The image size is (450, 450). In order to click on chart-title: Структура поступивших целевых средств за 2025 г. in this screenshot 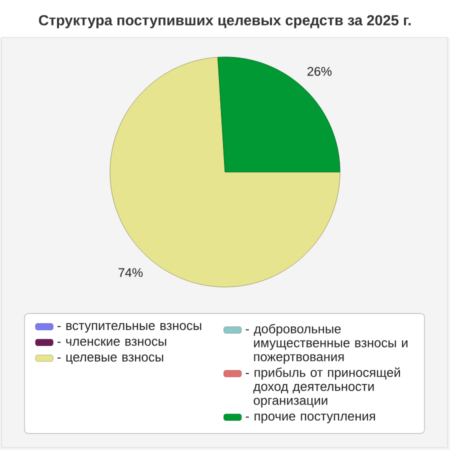, I will do `click(224, 21)`.